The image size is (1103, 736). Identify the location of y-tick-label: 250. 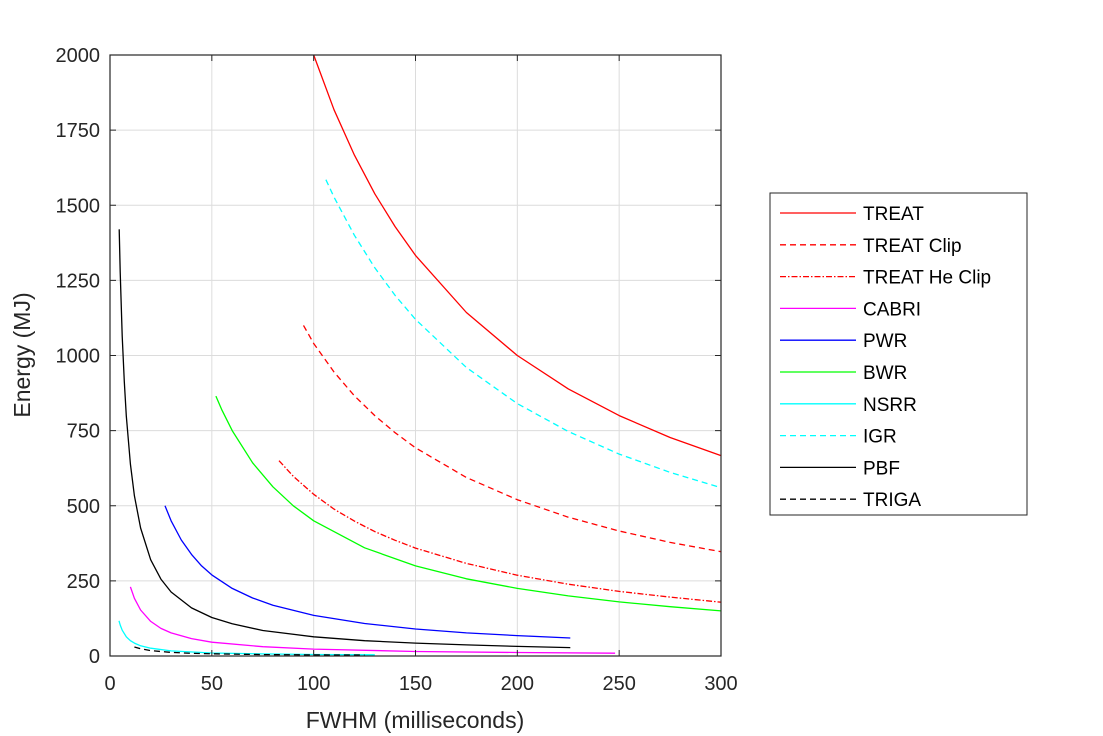
(83, 582).